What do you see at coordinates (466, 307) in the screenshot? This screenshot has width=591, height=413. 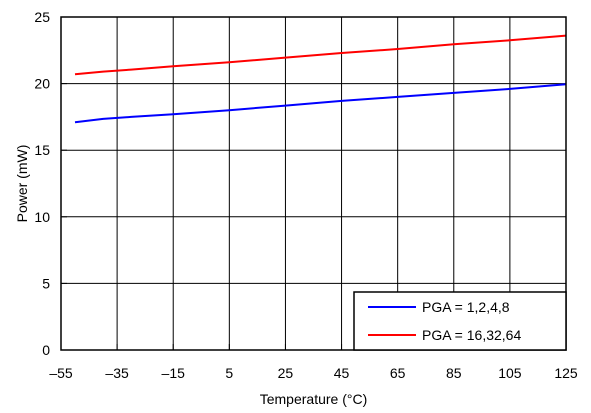 I see `legend-label-series-1: PGA = 1,2,4,8` at bounding box center [466, 307].